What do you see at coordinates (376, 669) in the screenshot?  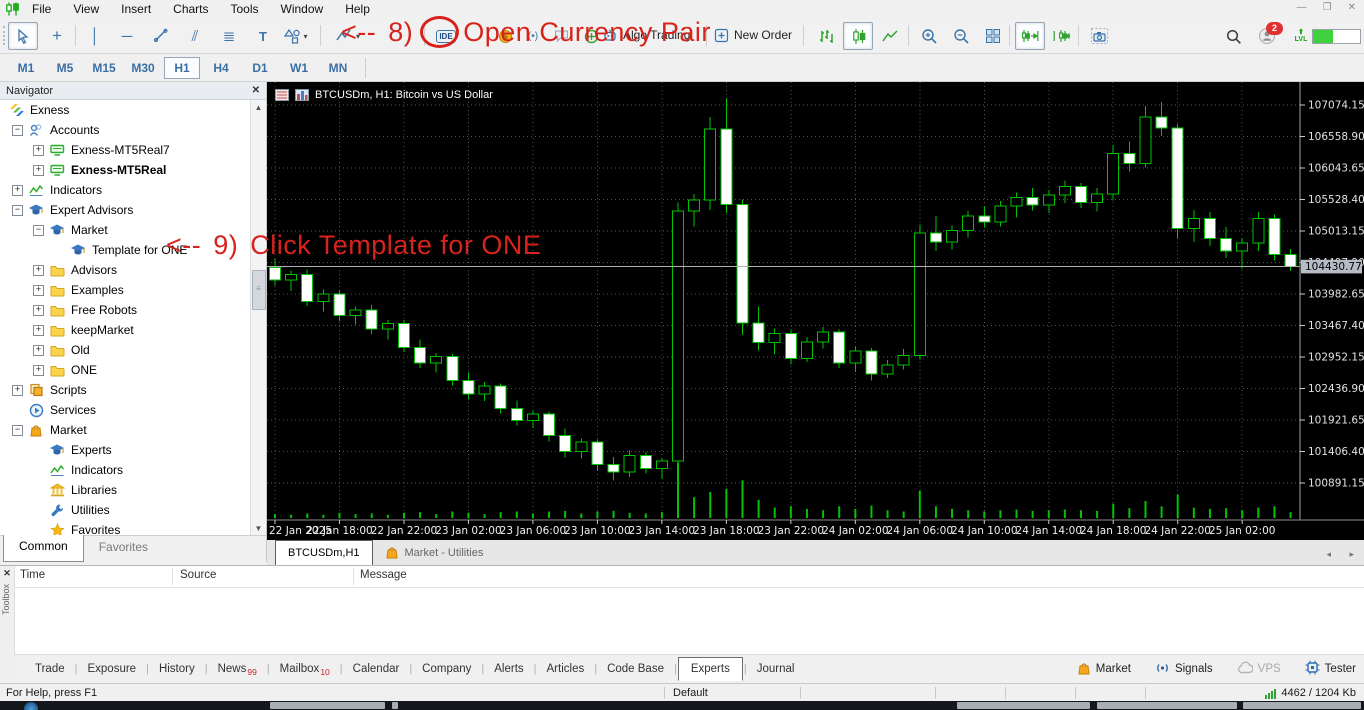 I see `toolbox-tab-calendar: Calendar` at bounding box center [376, 669].